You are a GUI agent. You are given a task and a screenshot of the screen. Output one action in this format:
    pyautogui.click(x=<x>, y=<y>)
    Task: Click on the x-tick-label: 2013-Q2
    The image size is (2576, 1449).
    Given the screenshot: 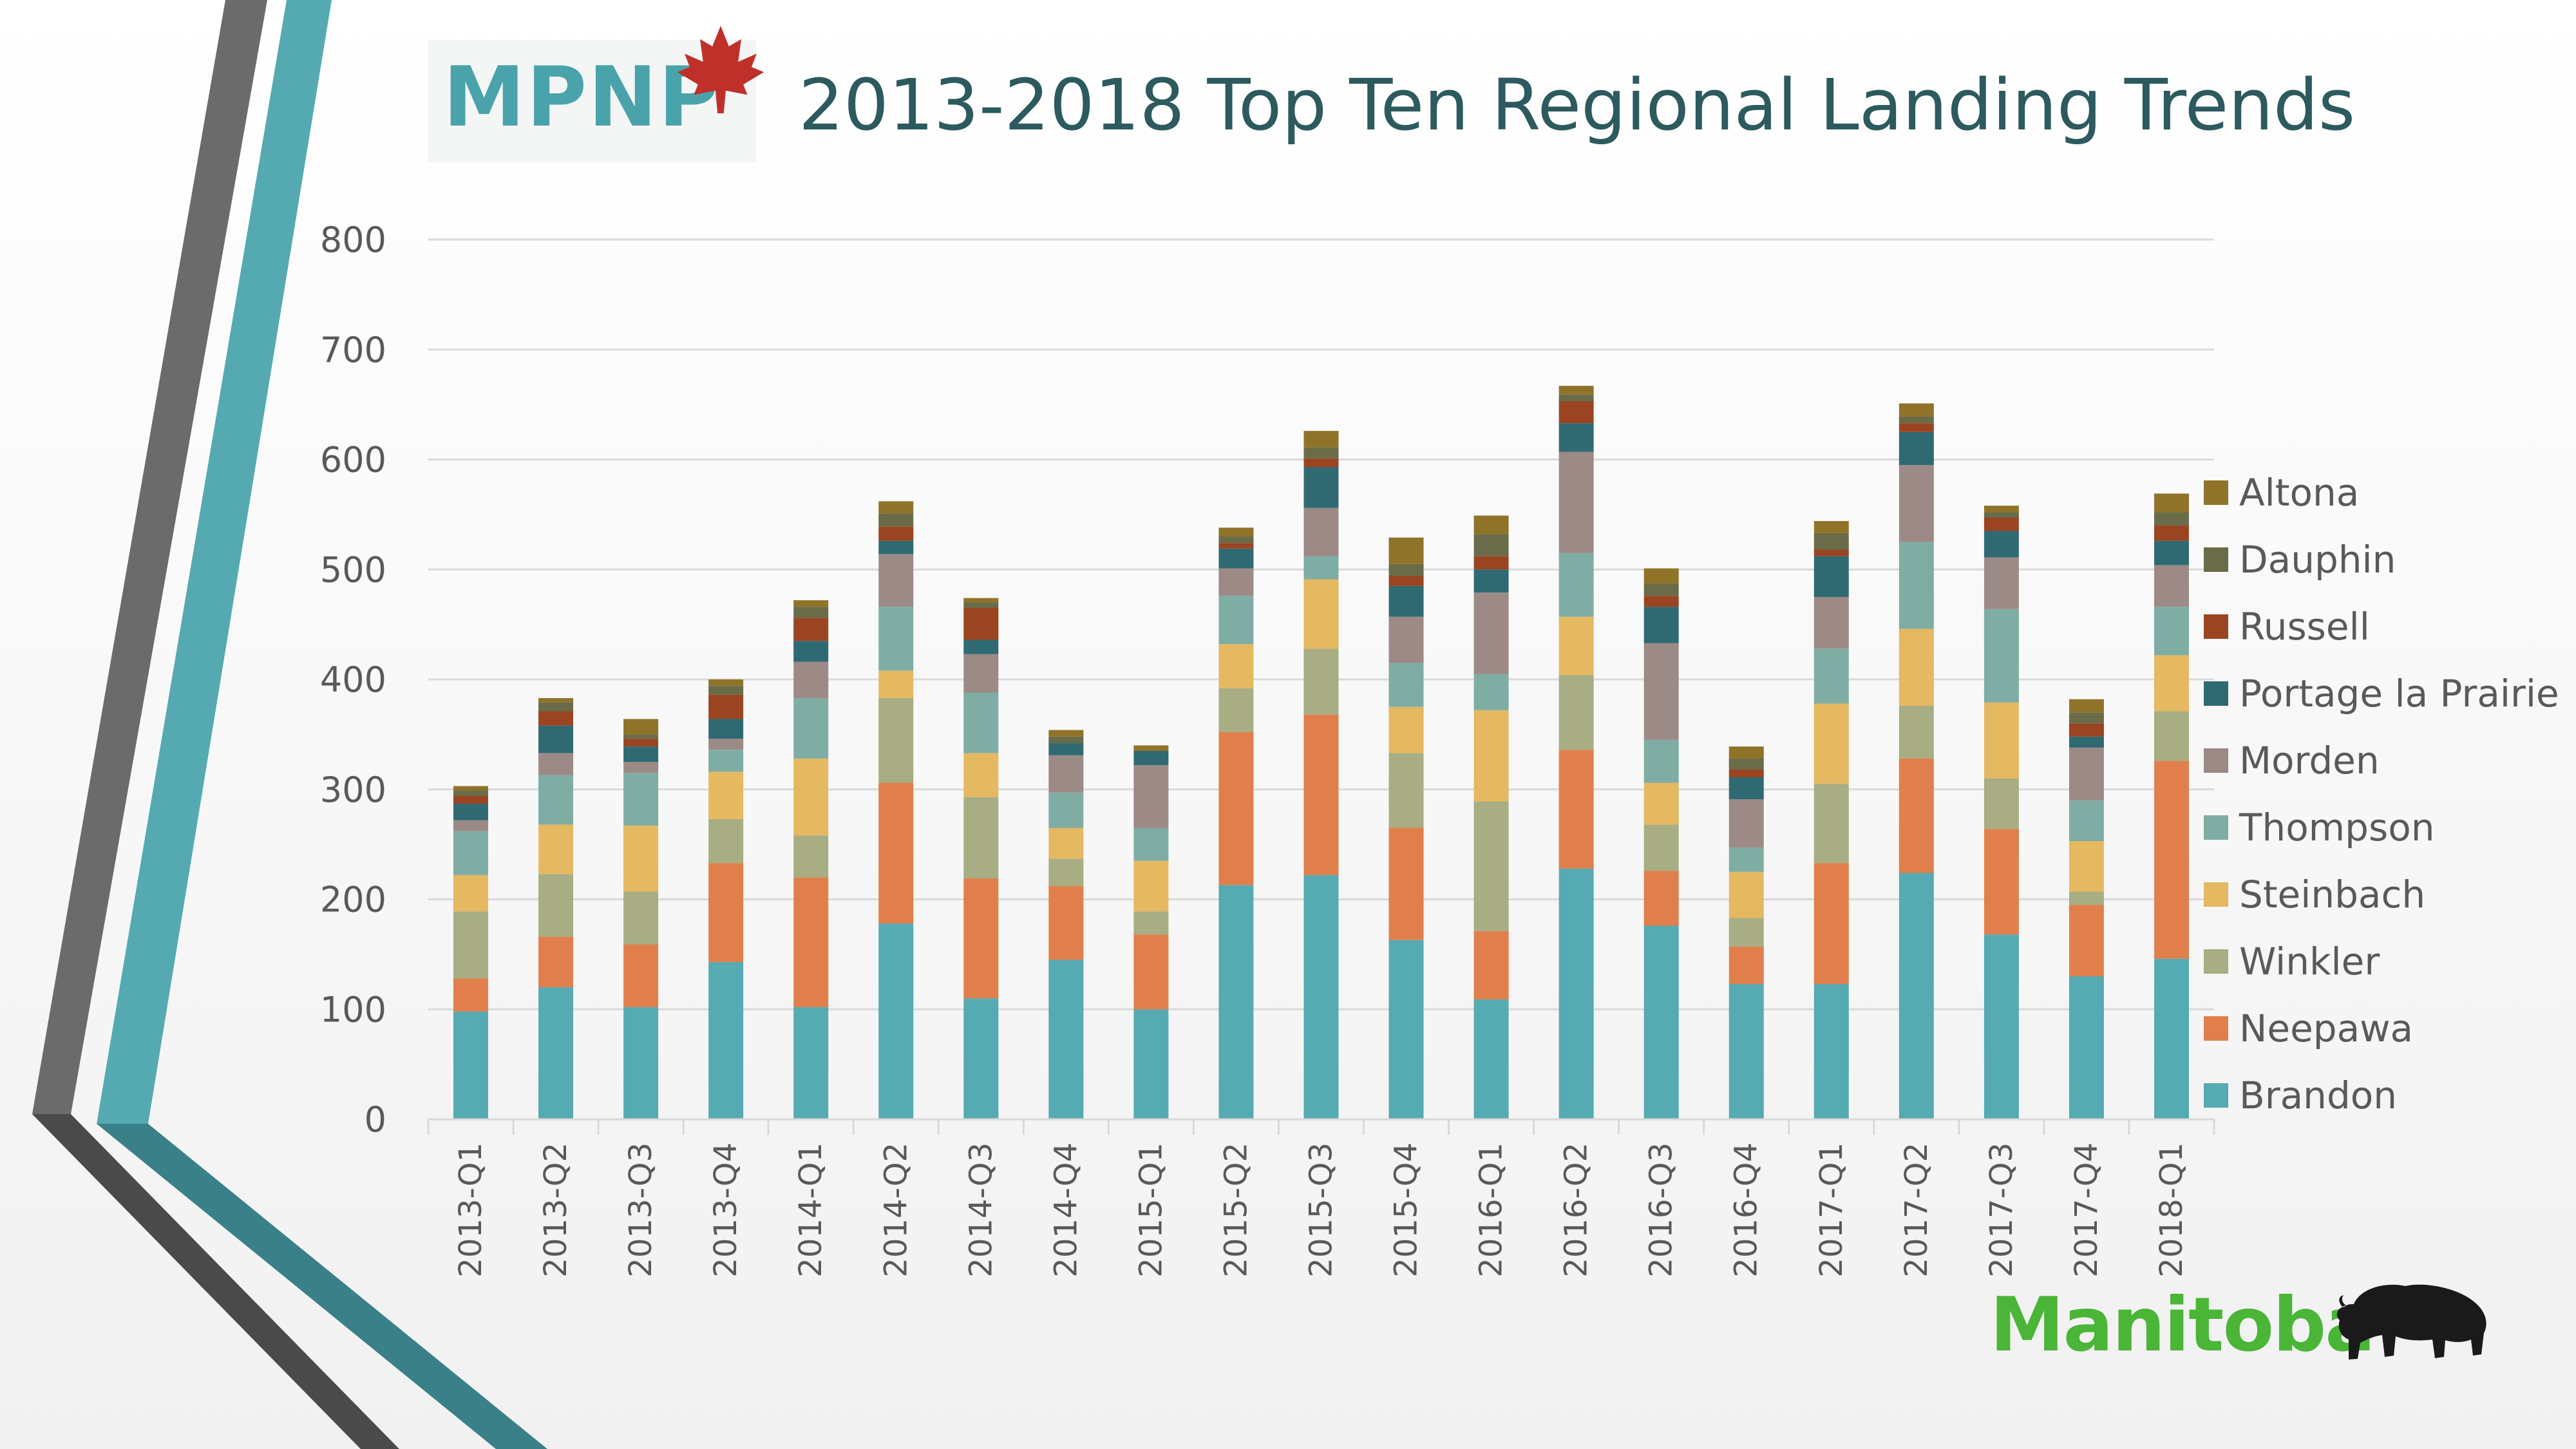 What is the action you would take?
    pyautogui.click(x=556, y=1210)
    